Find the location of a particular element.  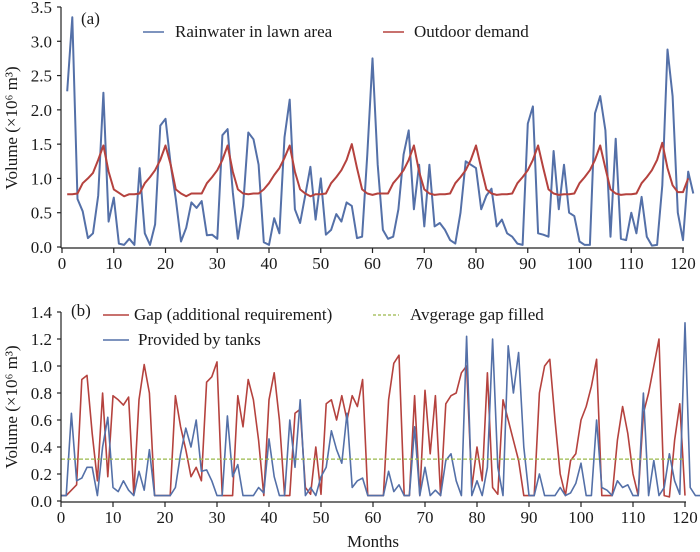

panel-a-x-tick-label: 30 is located at coordinates (217, 263).